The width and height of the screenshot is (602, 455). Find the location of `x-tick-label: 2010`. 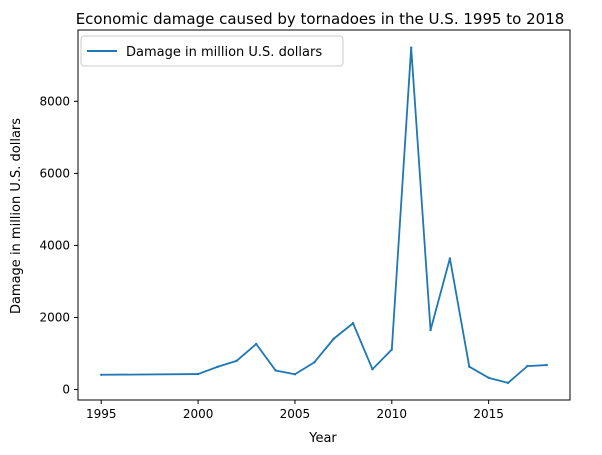

x-tick-label: 2010 is located at coordinates (392, 414).